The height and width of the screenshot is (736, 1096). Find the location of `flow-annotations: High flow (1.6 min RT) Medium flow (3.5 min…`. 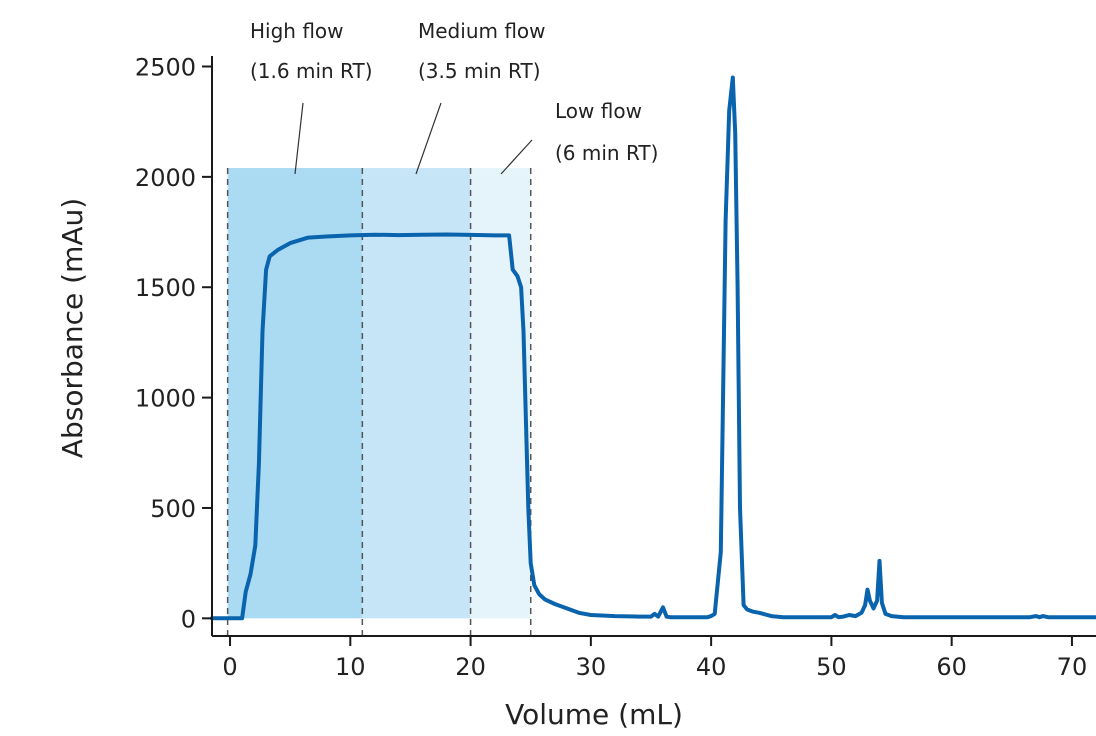

flow-annotations: High flow (1.6 min RT) Medium flow (3.5 min… is located at coordinates (454, 97).